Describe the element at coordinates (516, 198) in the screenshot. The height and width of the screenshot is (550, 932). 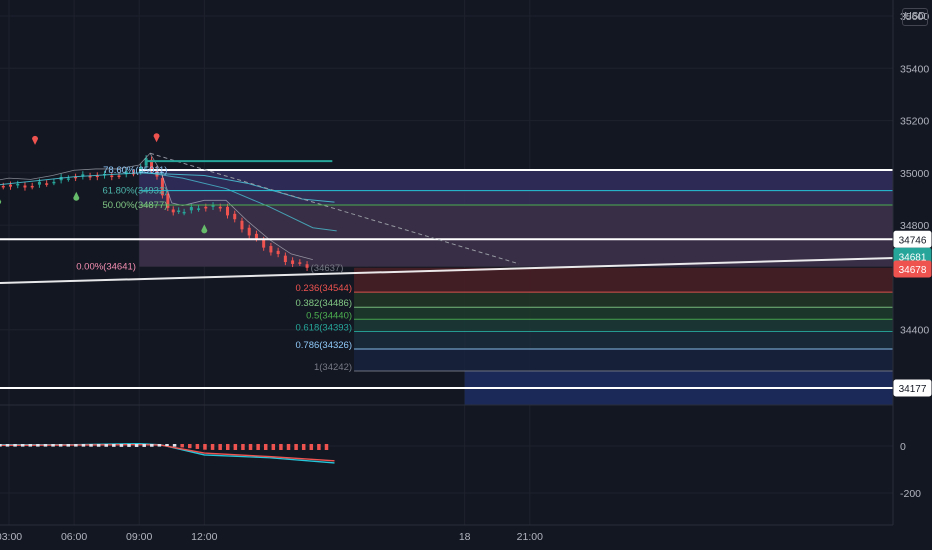
I see `fib-zone-upper` at that location.